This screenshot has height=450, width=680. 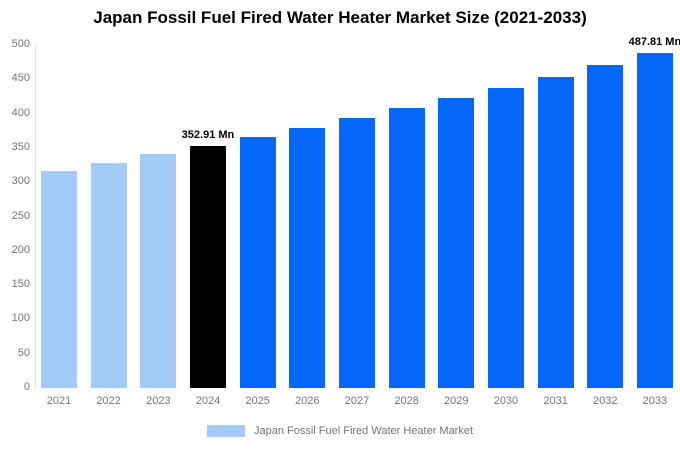 What do you see at coordinates (20, 215) in the screenshot?
I see `y-axis-tick-label: 250` at bounding box center [20, 215].